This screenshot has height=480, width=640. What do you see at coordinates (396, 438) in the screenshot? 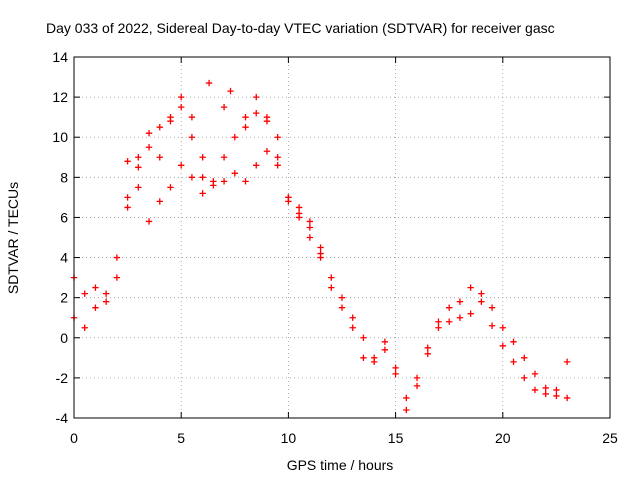
I see `x-tick-label: 15` at bounding box center [396, 438].